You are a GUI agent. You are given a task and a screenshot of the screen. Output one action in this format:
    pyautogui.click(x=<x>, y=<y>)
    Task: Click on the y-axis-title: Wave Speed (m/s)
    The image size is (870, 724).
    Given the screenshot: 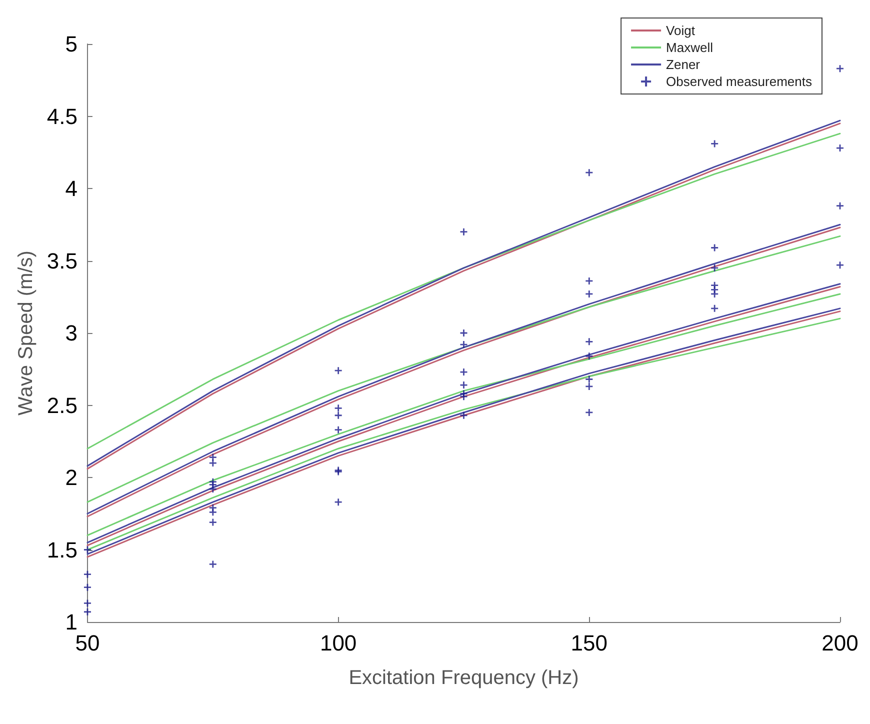 What is the action you would take?
    pyautogui.click(x=26, y=333)
    